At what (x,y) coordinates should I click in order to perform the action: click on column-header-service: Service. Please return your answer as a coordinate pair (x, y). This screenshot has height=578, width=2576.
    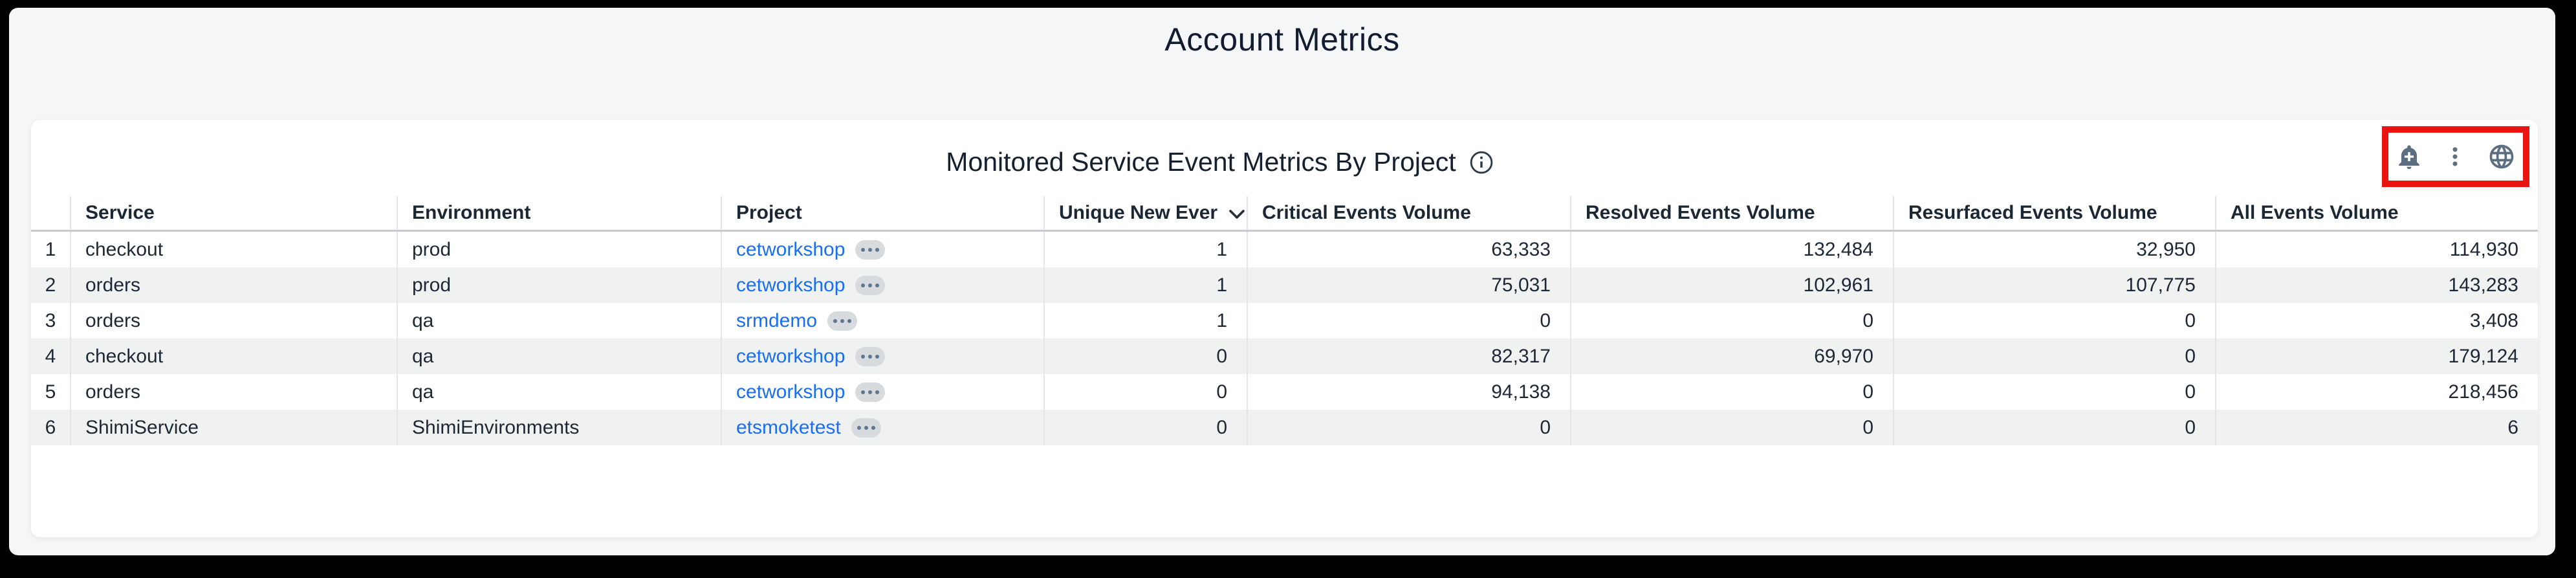
    Looking at the image, I should click on (233, 213).